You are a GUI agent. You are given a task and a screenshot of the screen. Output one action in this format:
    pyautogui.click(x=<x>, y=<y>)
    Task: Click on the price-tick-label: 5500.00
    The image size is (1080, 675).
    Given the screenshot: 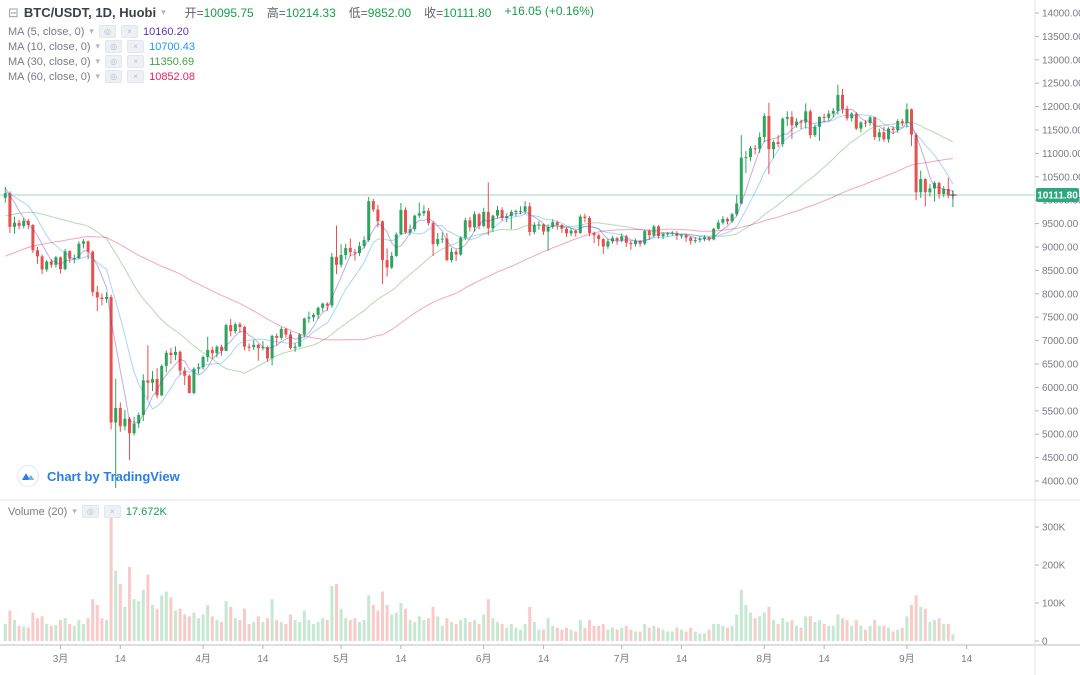 What is the action you would take?
    pyautogui.click(x=1060, y=411)
    